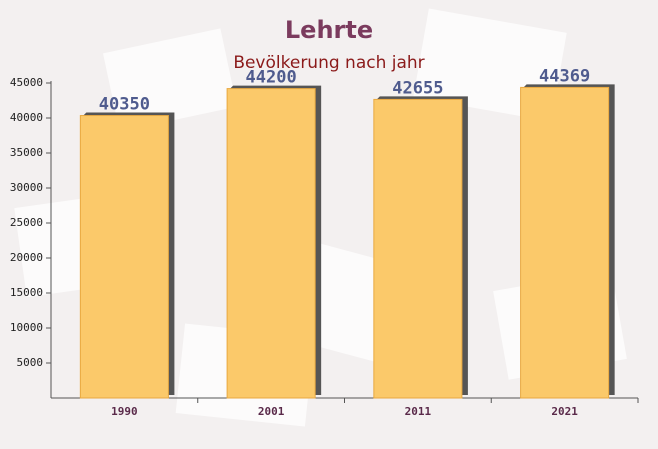  Describe the element at coordinates (26, 327) in the screenshot. I see `y-tick-label: 10000` at that location.